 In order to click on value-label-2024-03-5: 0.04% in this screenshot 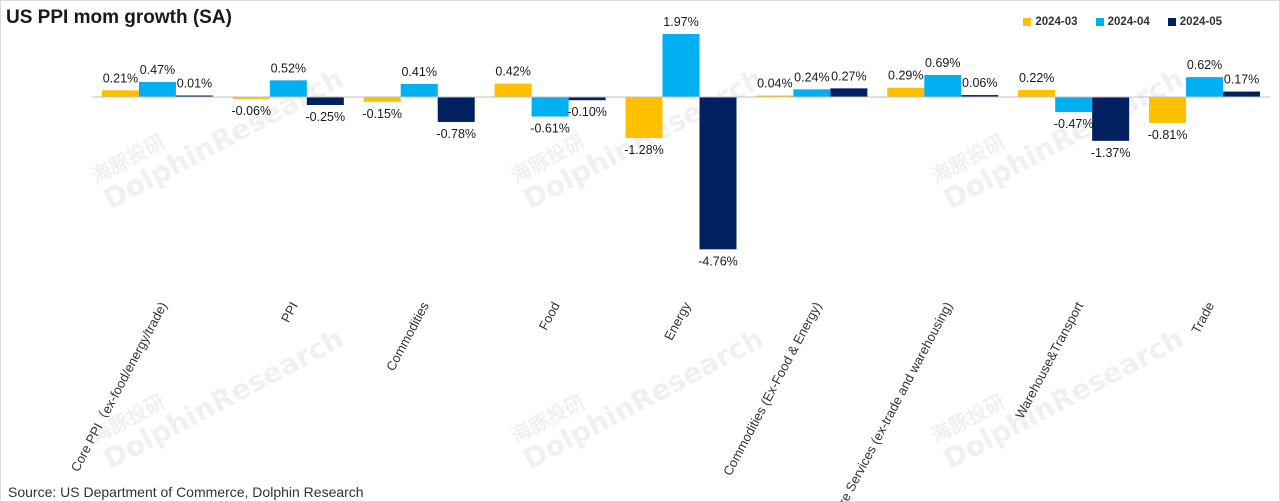, I will do `click(774, 84)`.